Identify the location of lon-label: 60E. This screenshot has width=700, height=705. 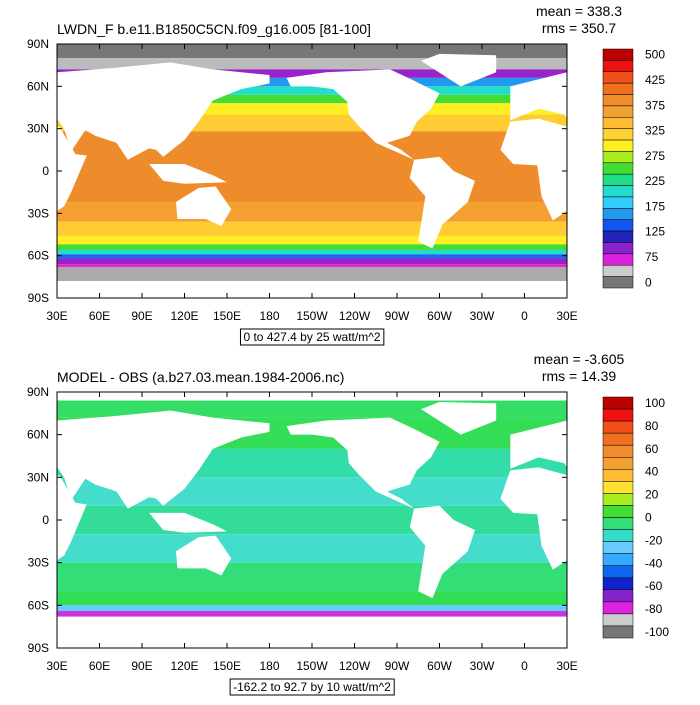
(99, 316).